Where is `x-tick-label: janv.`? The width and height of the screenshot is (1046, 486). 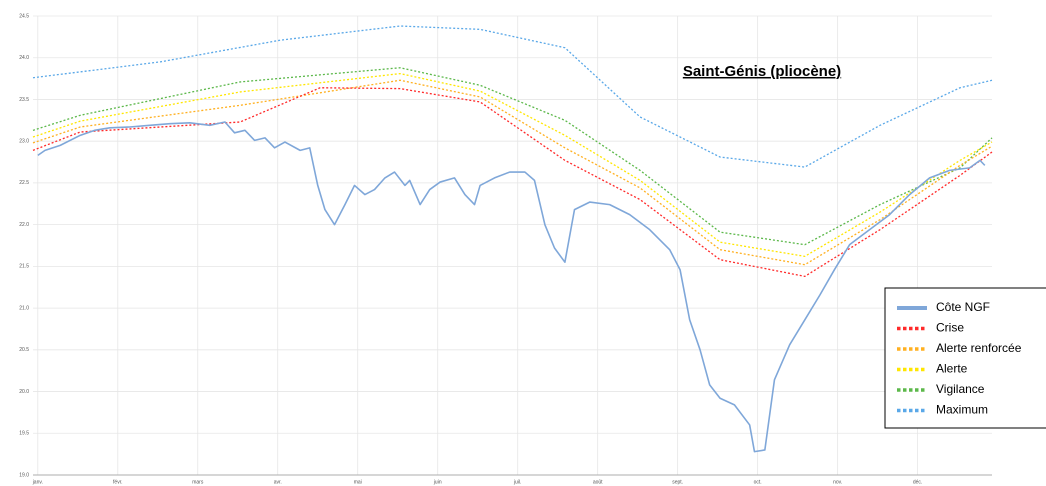
x-tick-label: janv. is located at coordinates (37, 482).